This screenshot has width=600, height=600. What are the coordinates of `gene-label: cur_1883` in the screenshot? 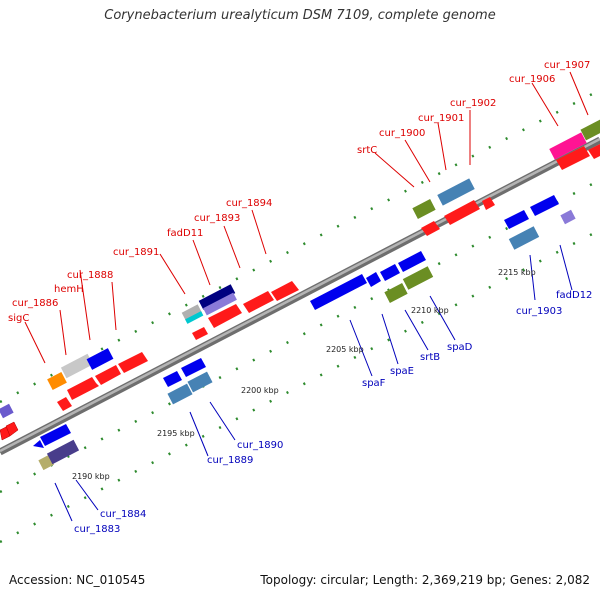 It's located at (97, 529).